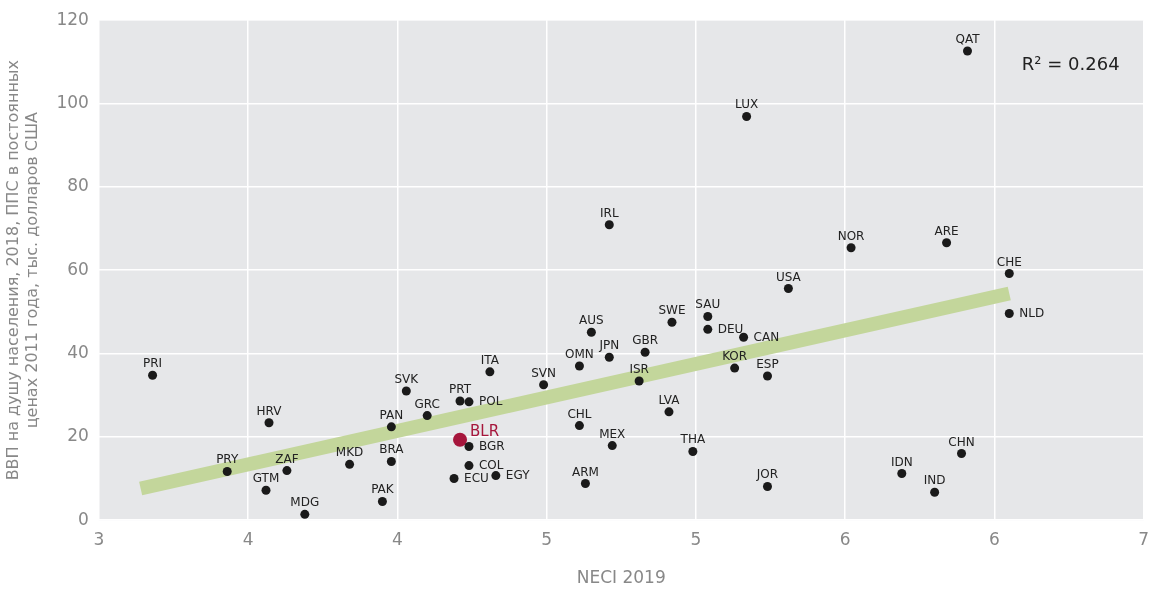  I want to click on annotation: NOR, so click(851, 235).